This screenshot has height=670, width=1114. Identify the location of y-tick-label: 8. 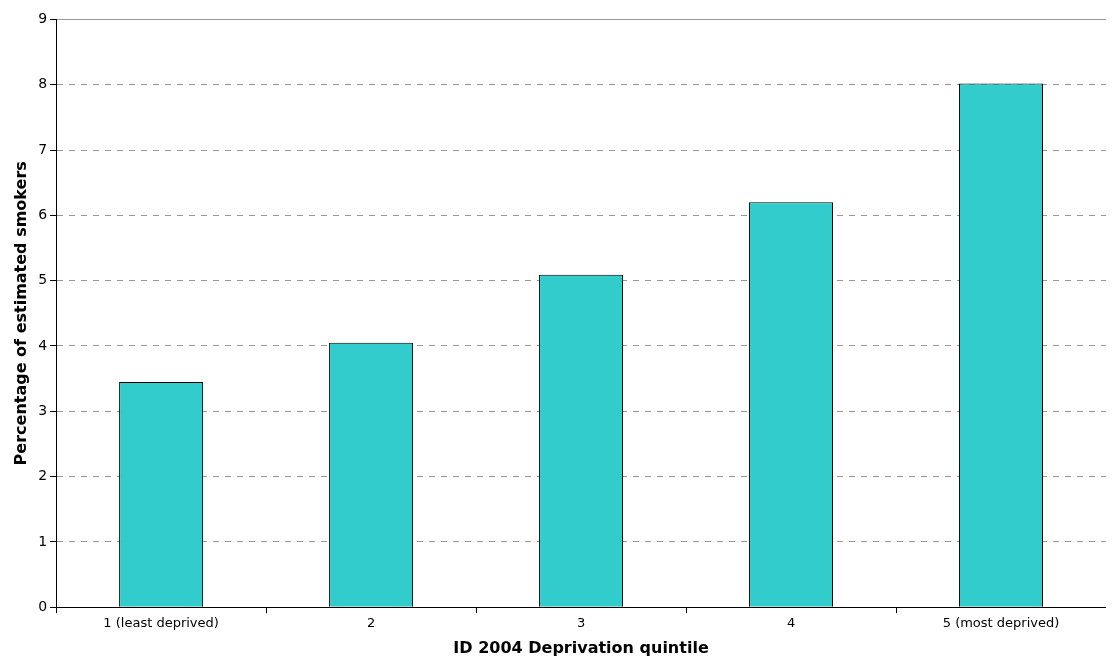
(43, 83).